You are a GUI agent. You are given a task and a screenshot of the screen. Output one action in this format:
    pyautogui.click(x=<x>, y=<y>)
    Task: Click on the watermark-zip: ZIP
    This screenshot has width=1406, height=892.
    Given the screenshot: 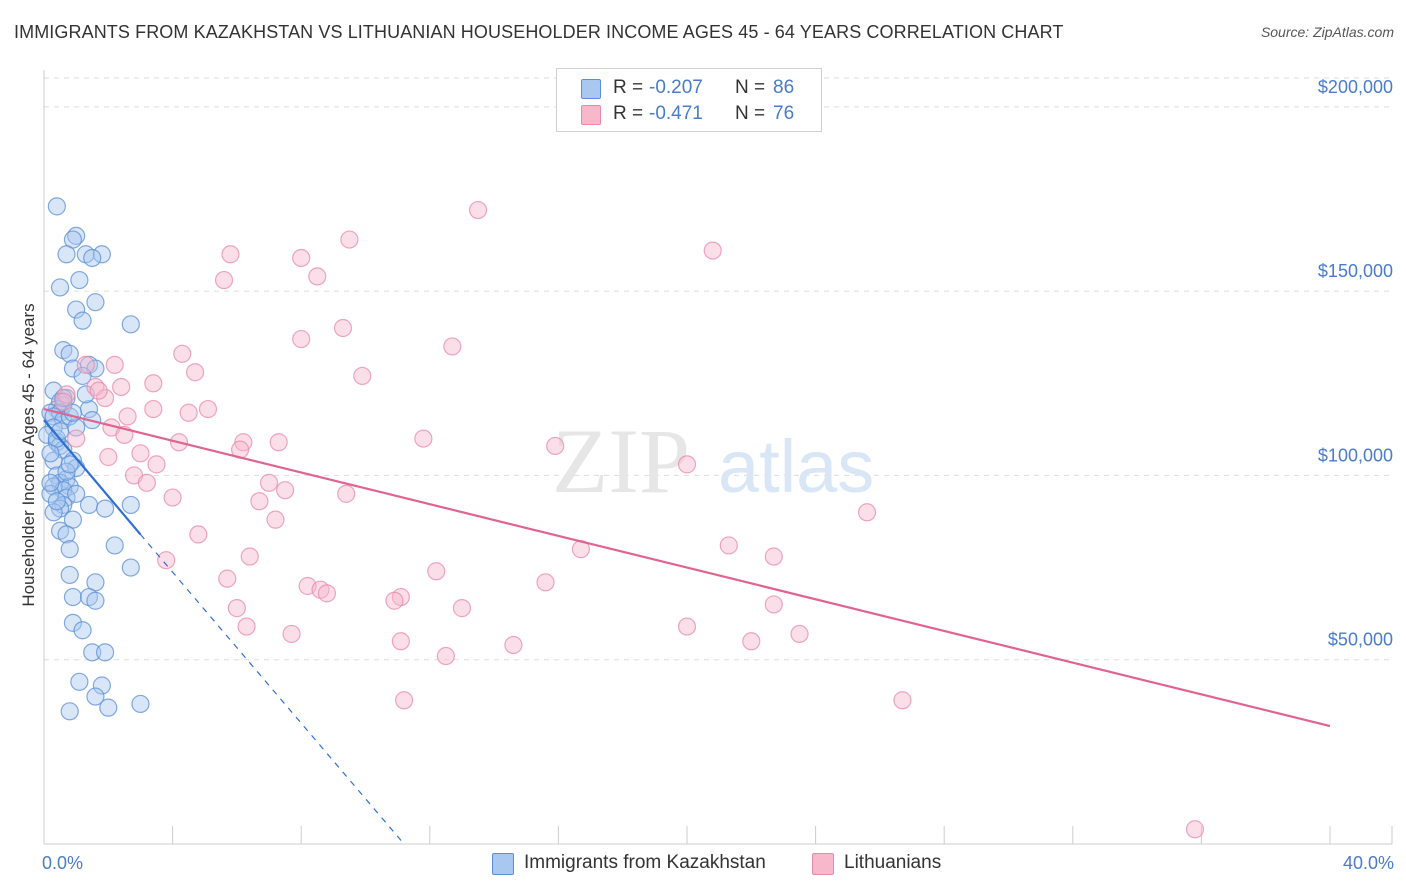 What is the action you would take?
    pyautogui.click(x=621, y=461)
    